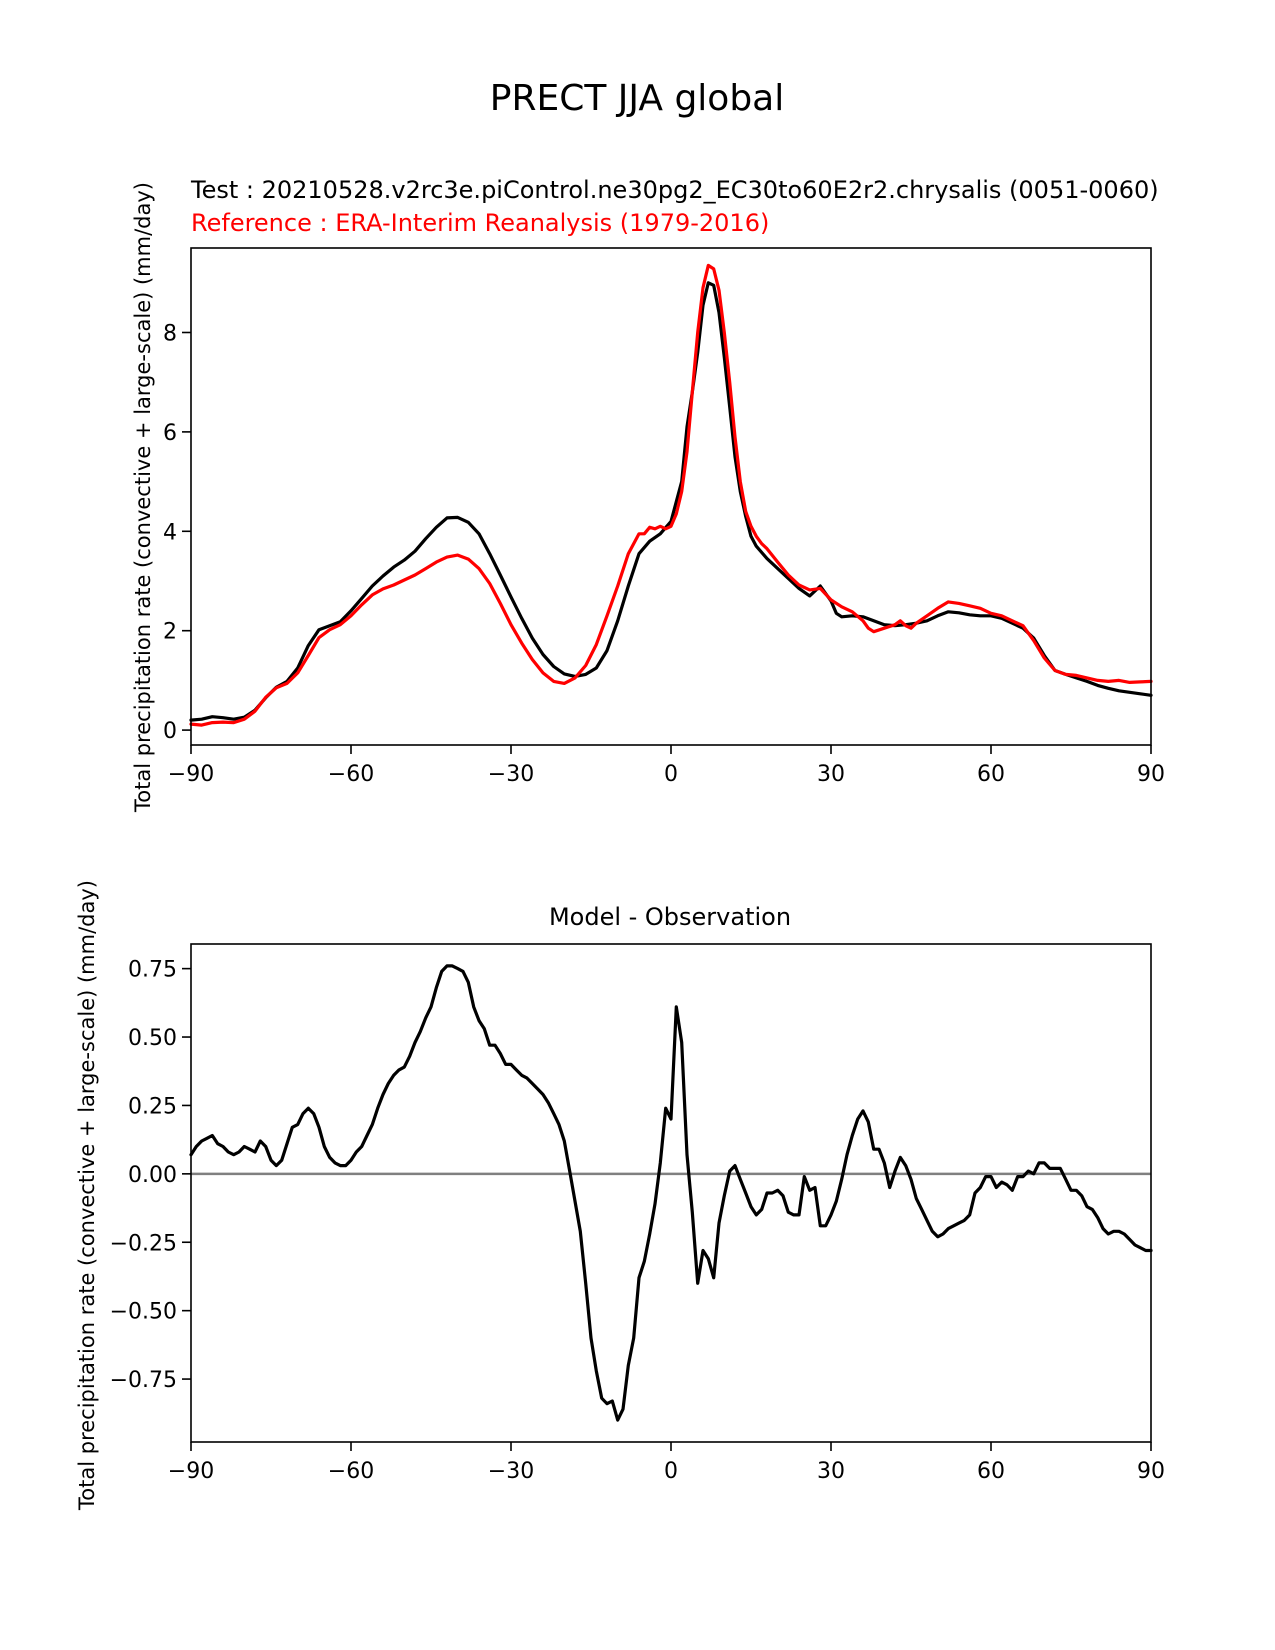 Image resolution: width=1275 pixels, height=1650 pixels. What do you see at coordinates (152, 1038) in the screenshot?
I see `y-tick-label: 0.50` at bounding box center [152, 1038].